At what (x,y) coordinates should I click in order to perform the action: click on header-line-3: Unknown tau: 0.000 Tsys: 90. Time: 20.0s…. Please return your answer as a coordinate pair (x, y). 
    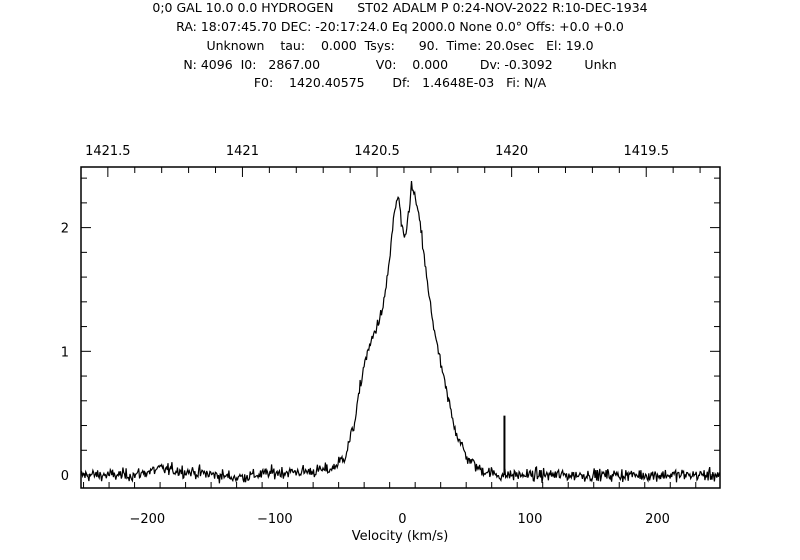
    Looking at the image, I should click on (400, 45).